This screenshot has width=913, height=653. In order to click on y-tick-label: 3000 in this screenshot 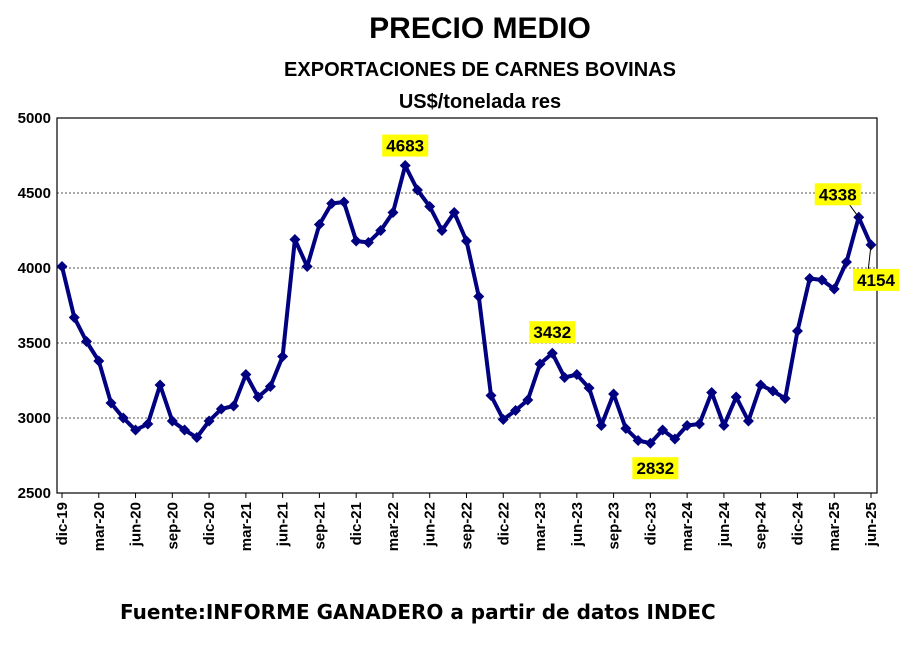, I will do `click(34, 418)`.